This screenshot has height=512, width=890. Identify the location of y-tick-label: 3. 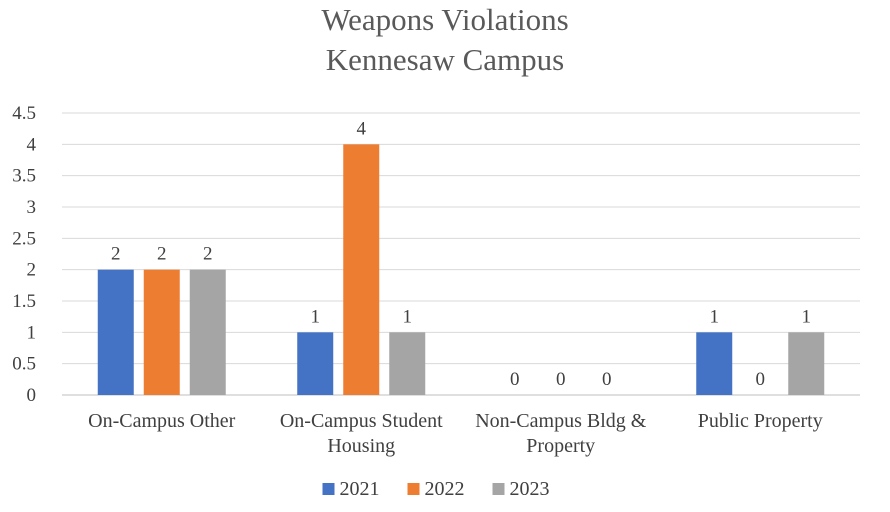
(32, 207).